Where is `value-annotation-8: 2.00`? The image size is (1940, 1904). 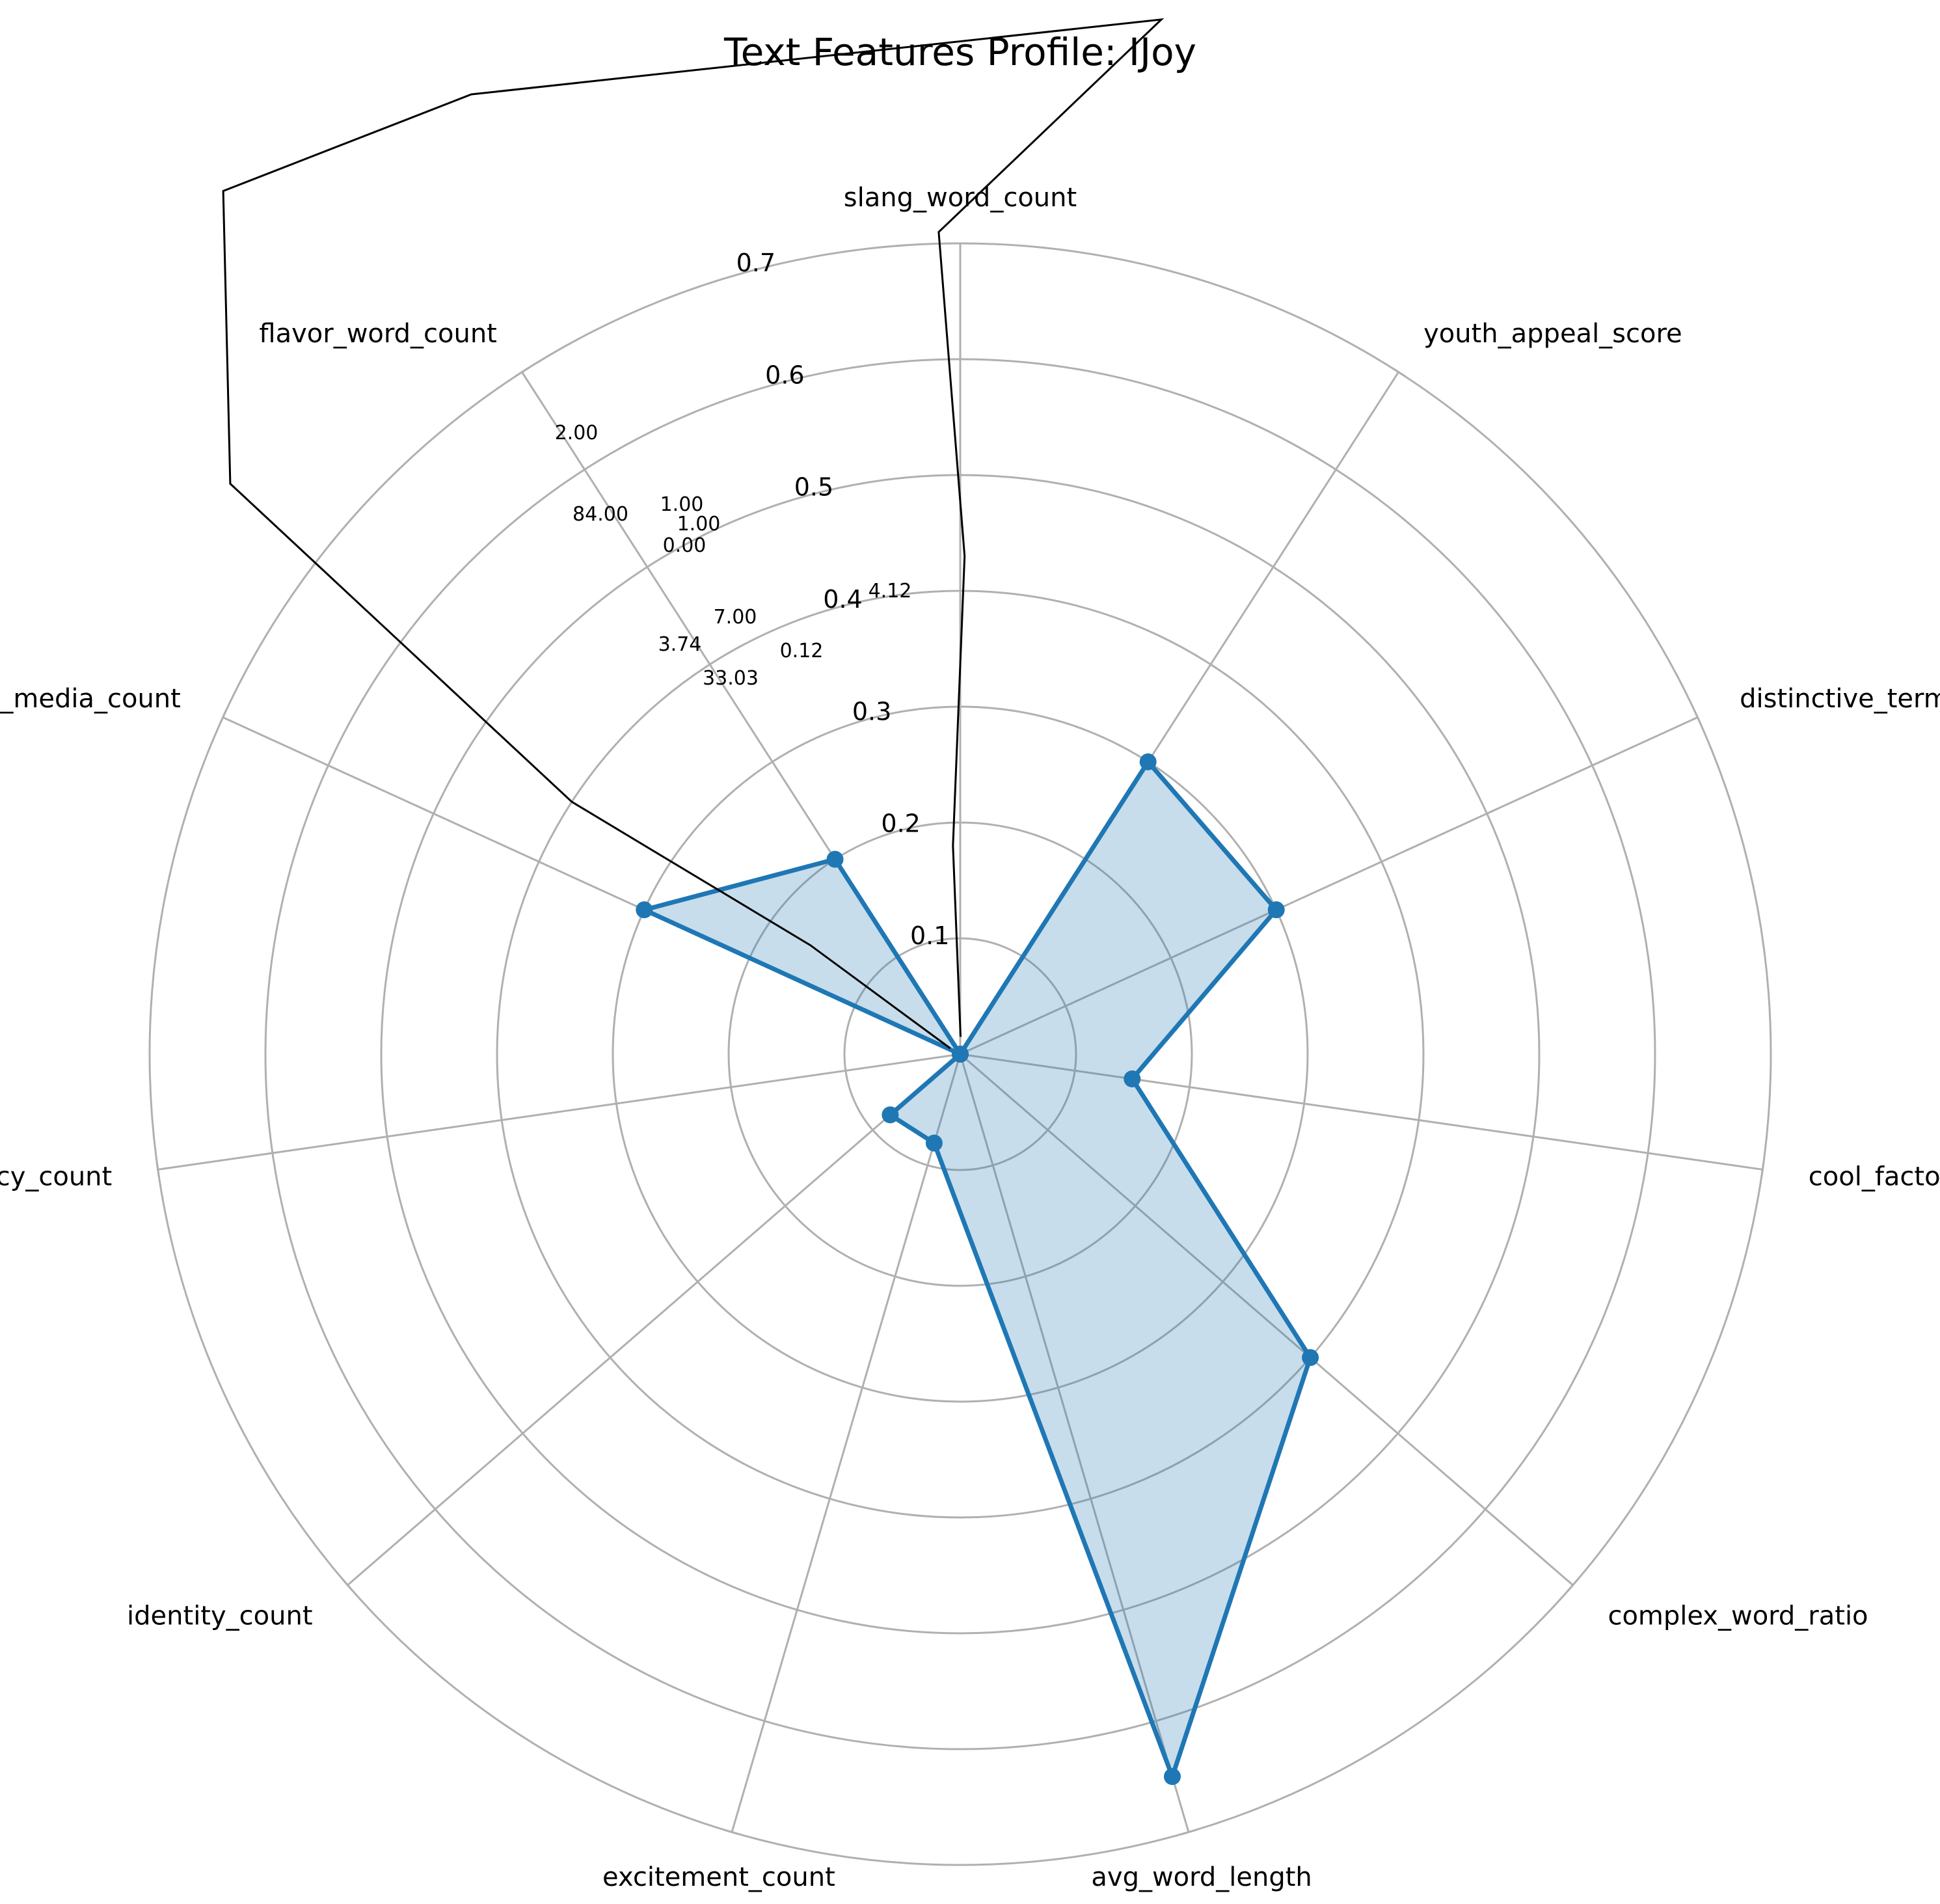
value-annotation-8: 2.00 is located at coordinates (577, 433).